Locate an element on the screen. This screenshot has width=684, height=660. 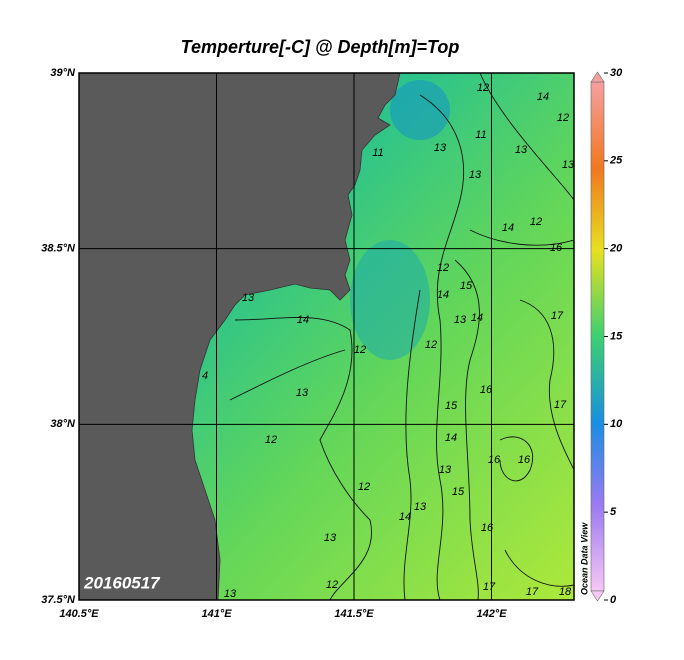
date-stamp: 20160517 is located at coordinates (122, 582).